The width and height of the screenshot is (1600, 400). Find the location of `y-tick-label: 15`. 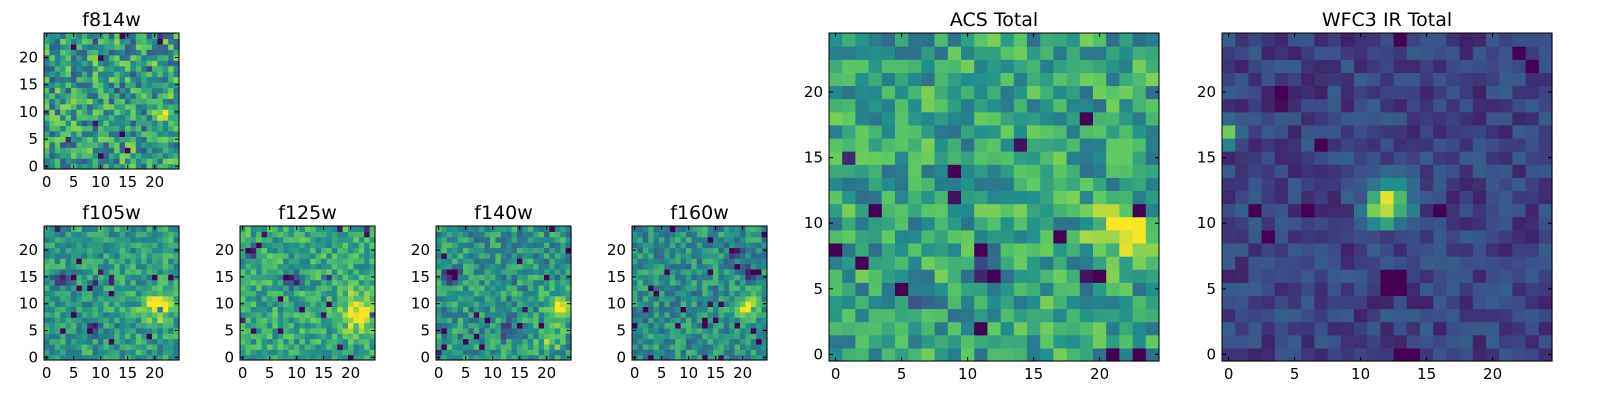

y-tick-label: 15 is located at coordinates (616, 277).